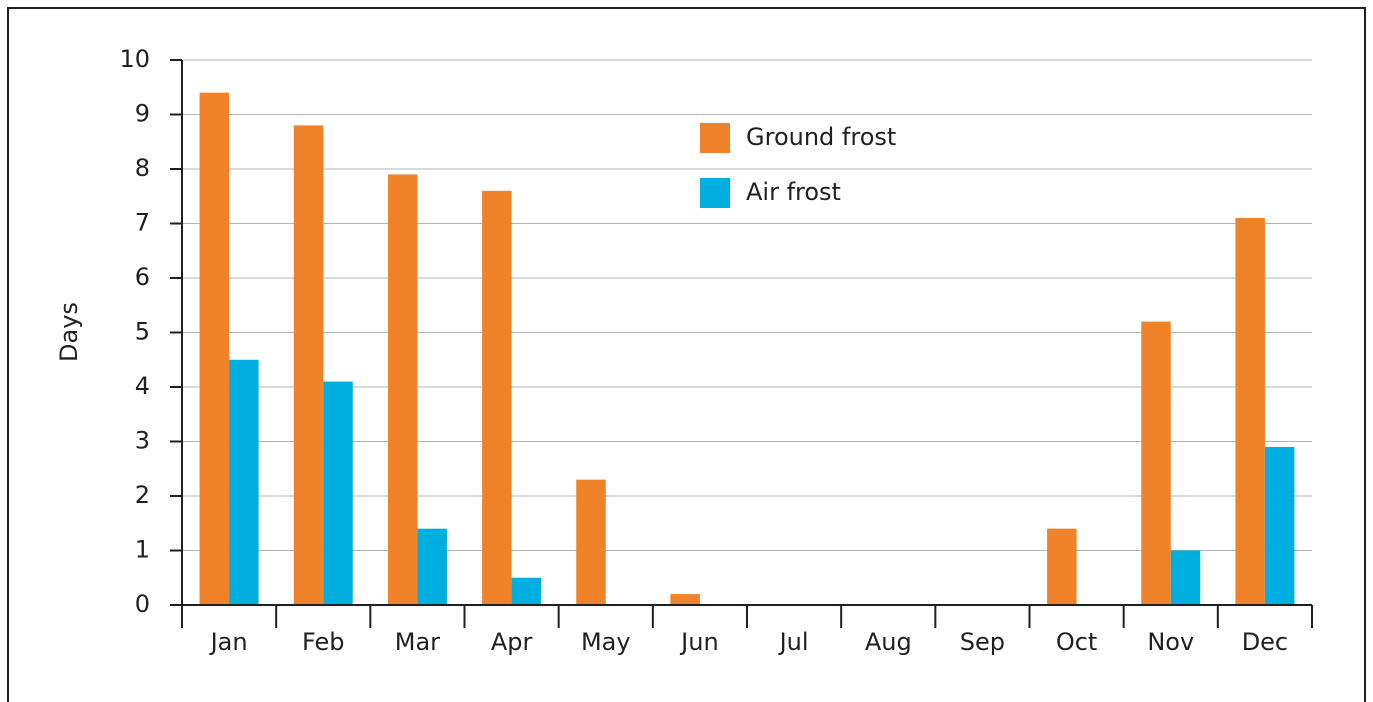 The width and height of the screenshot is (1373, 702). Describe the element at coordinates (142, 114) in the screenshot. I see `y-tick-label: 9` at that location.